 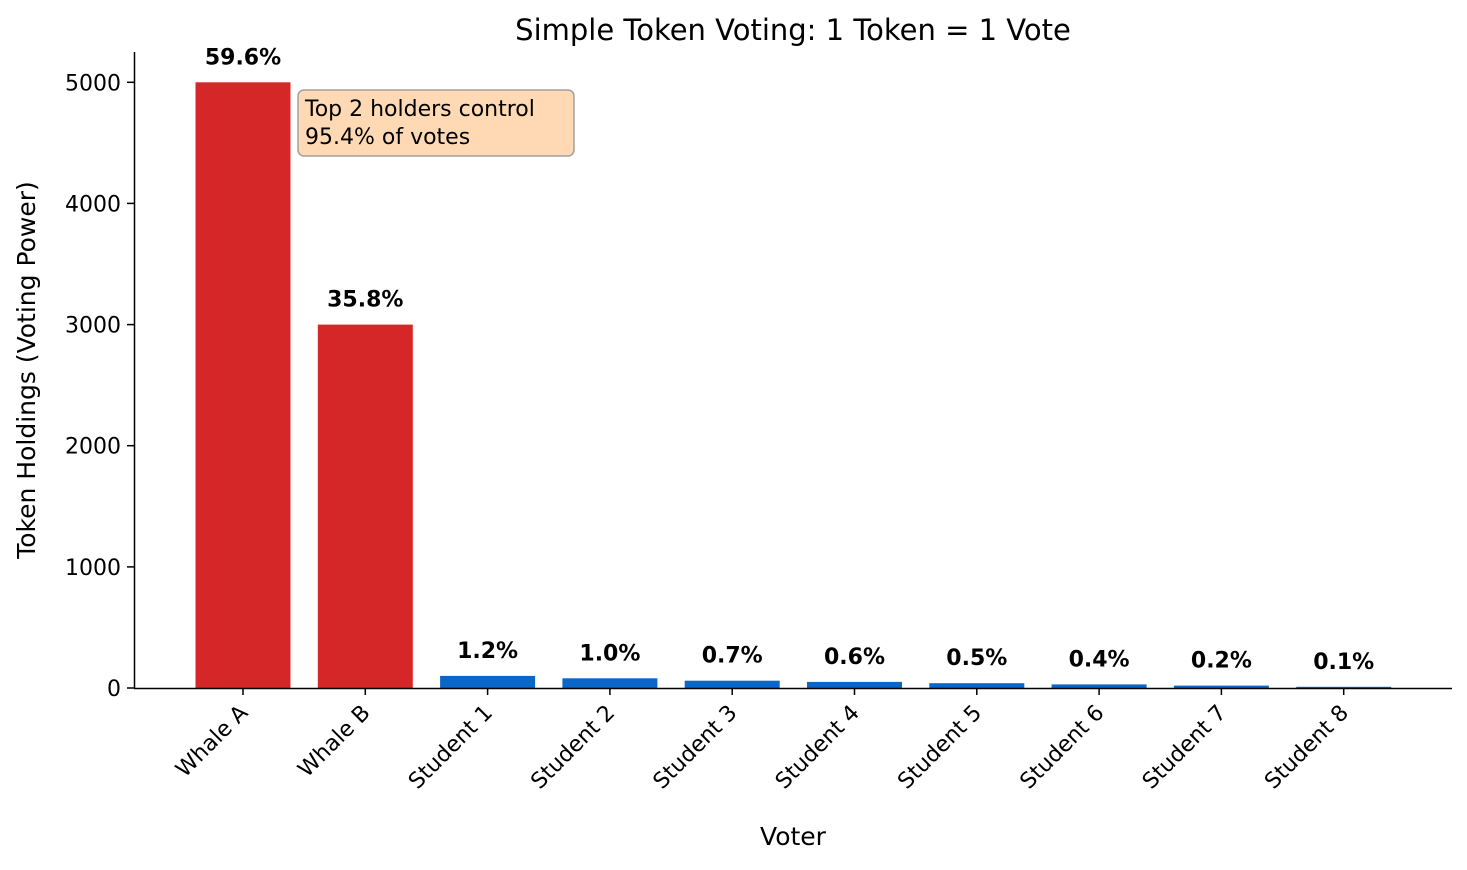 I want to click on x-tick-label: Whale B, so click(x=335, y=742).